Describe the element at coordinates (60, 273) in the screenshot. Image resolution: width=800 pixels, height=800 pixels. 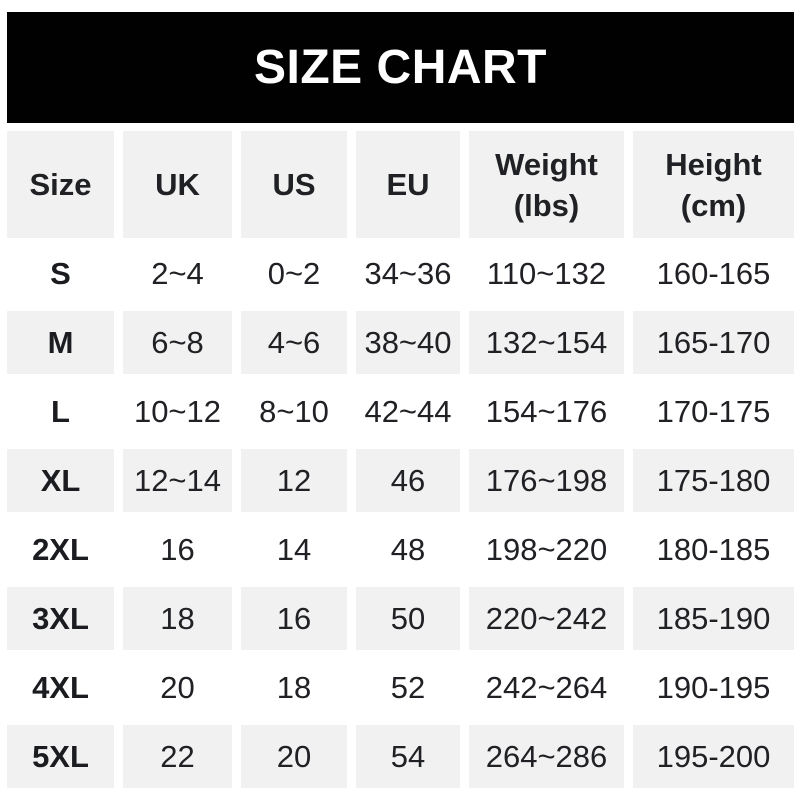
I see `size-label-cell: S` at that location.